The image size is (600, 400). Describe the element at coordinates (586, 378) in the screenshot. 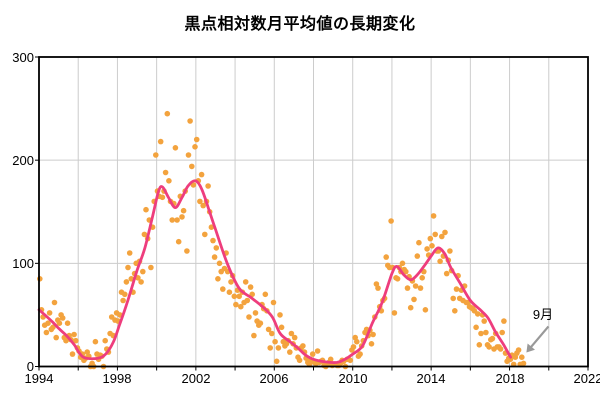

I see `x-tick-label-2022: 2022` at that location.